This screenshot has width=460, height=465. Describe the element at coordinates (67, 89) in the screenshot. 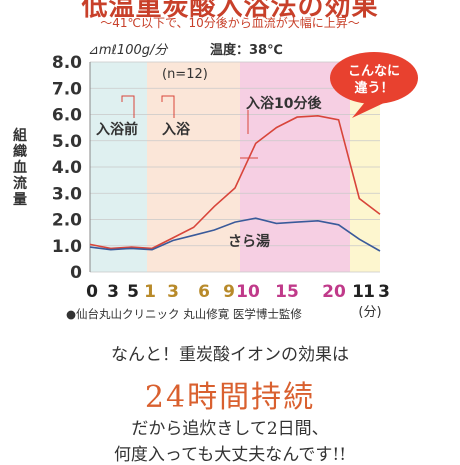

I see `y-tick-label: 7.0` at that location.